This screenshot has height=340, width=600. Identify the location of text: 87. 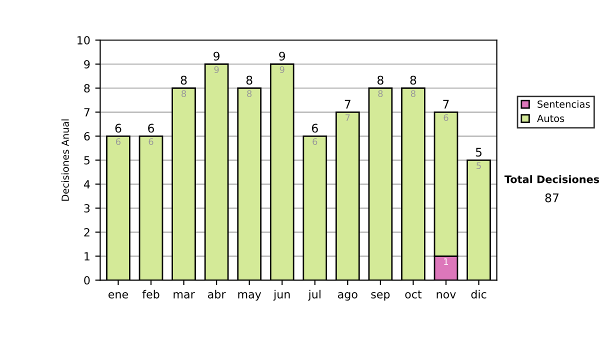
(551, 197).